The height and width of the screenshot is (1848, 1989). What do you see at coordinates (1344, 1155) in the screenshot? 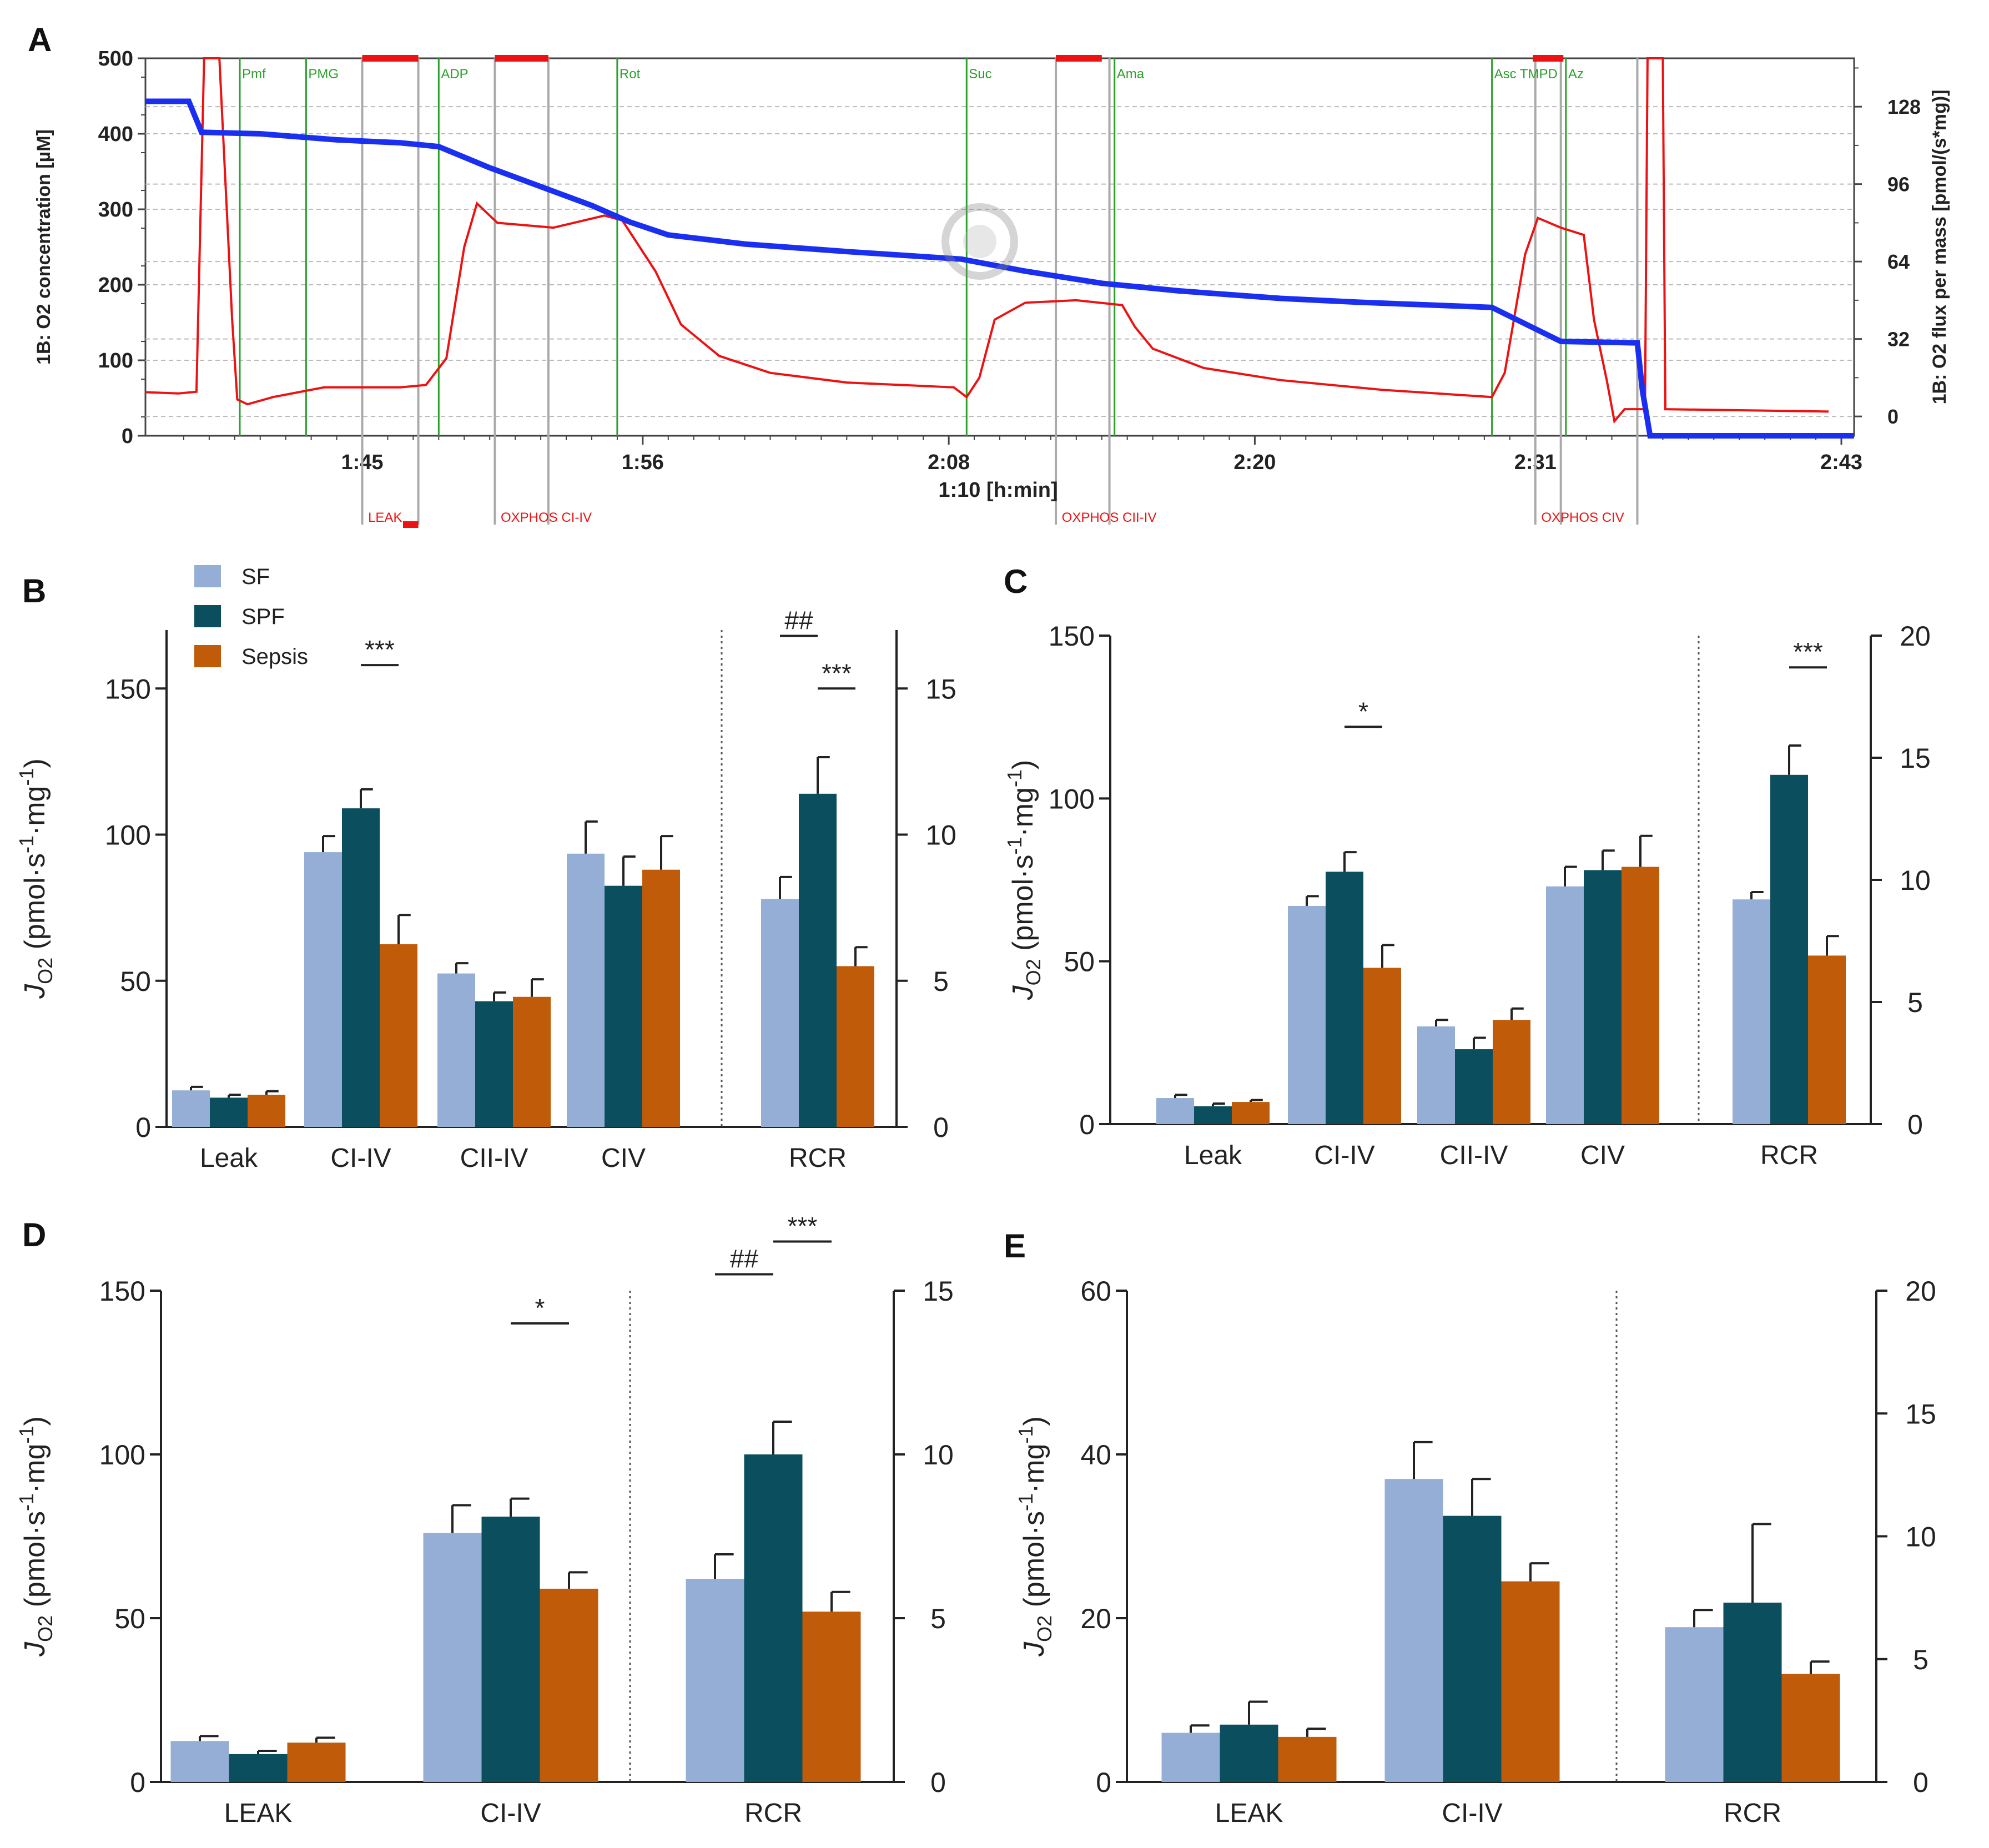
I see `panel-c-category-label-ci-iv: CI-IV` at bounding box center [1344, 1155].